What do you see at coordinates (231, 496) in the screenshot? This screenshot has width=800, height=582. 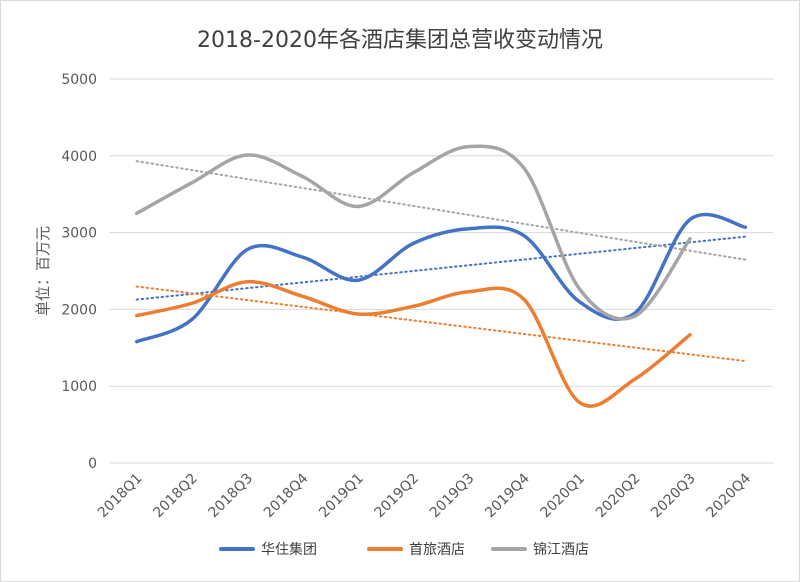 I see `x-tick-label: 2018Q3` at bounding box center [231, 496].